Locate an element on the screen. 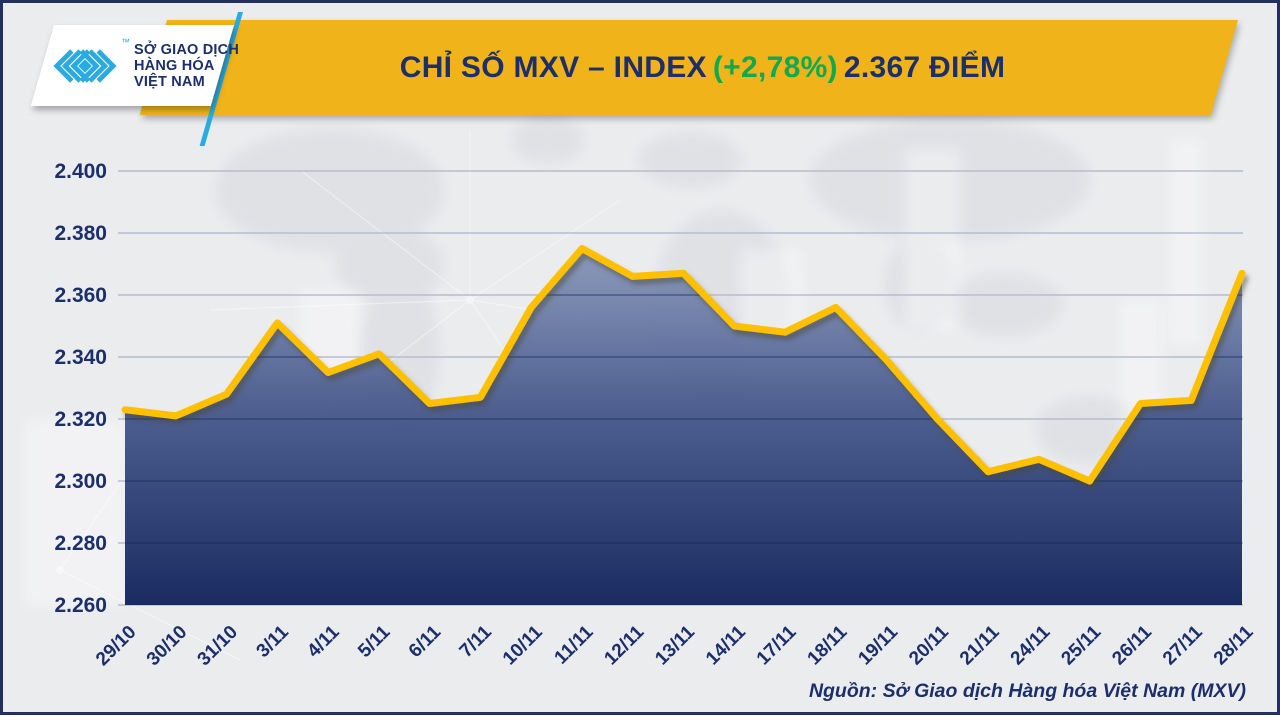 The height and width of the screenshot is (720, 1280). logo-org-line: SỞ GIAO DỊCH is located at coordinates (186, 49).